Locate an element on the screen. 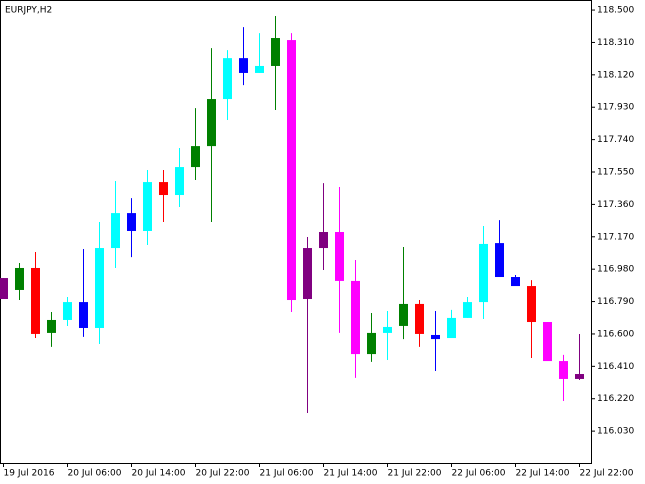 This screenshot has height=484, width=645. y-tick-label: 118.500 is located at coordinates (615, 11).